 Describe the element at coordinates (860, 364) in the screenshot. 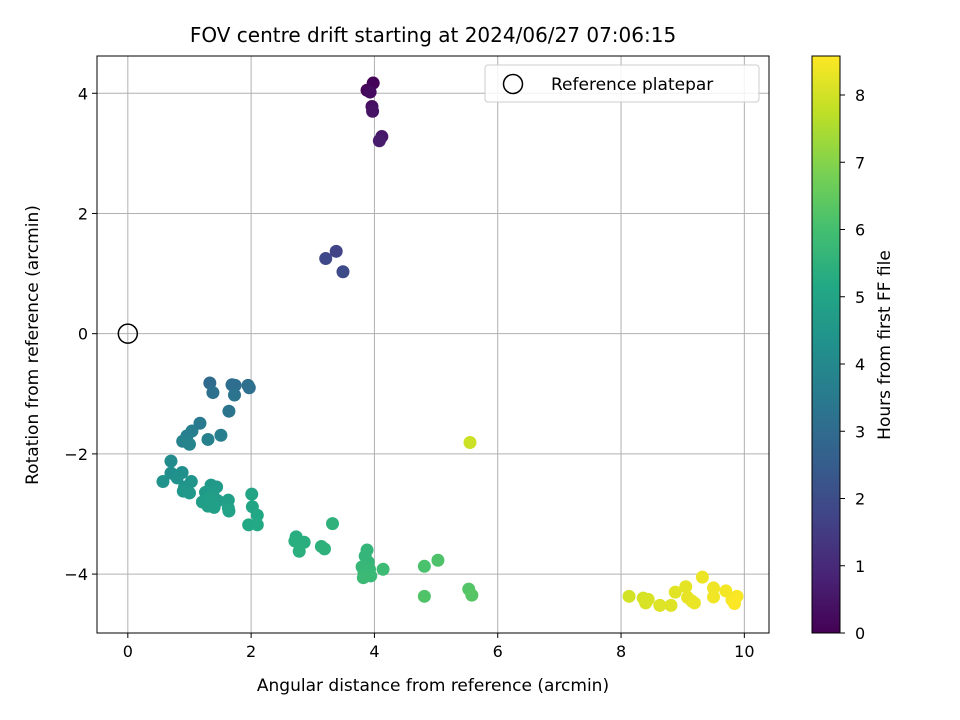

I see `colorbar-tick-label: 4` at that location.